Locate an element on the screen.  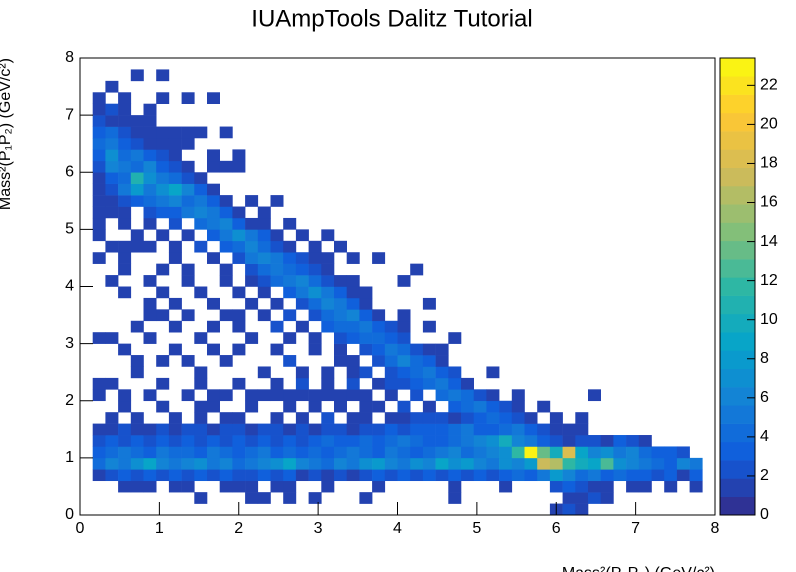
colorbar-tick-label: 12 is located at coordinates (769, 280).